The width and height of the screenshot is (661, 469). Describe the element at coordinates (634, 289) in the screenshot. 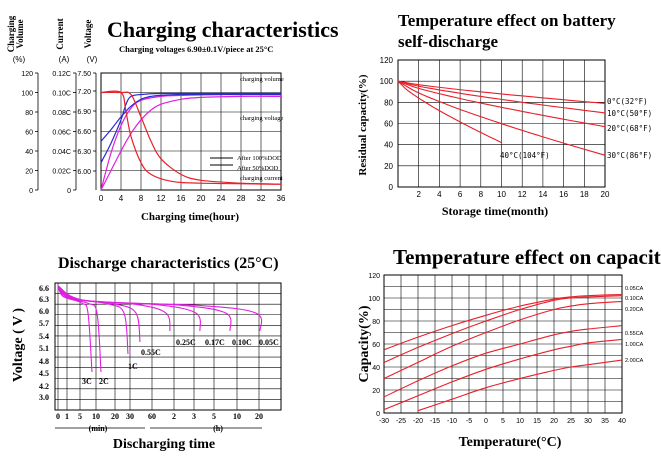

I see `tempcap-series-label: 0.05CA` at that location.